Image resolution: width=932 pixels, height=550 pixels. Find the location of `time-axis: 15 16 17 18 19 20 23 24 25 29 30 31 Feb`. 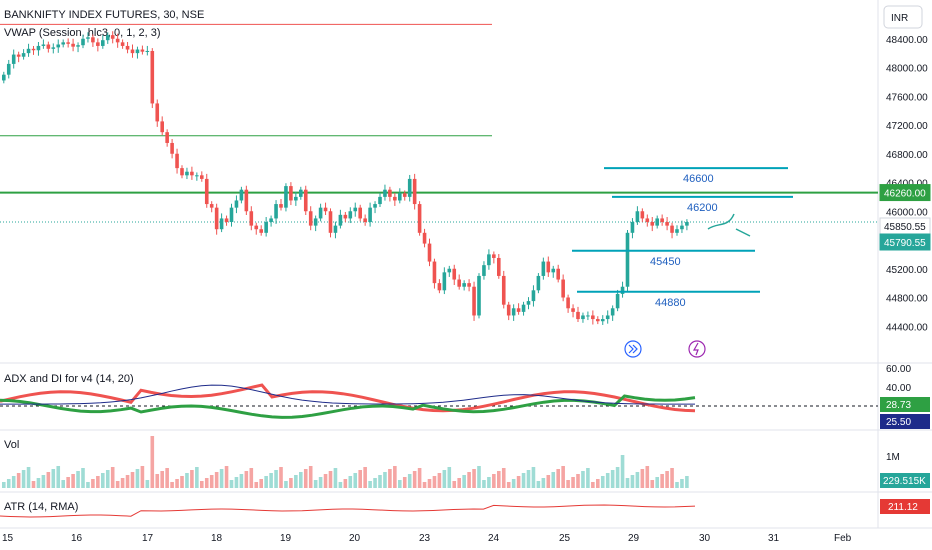

time-axis: 15 16 17 18 19 20 23 24 25 29 30 31 Feb is located at coordinates (427, 538).